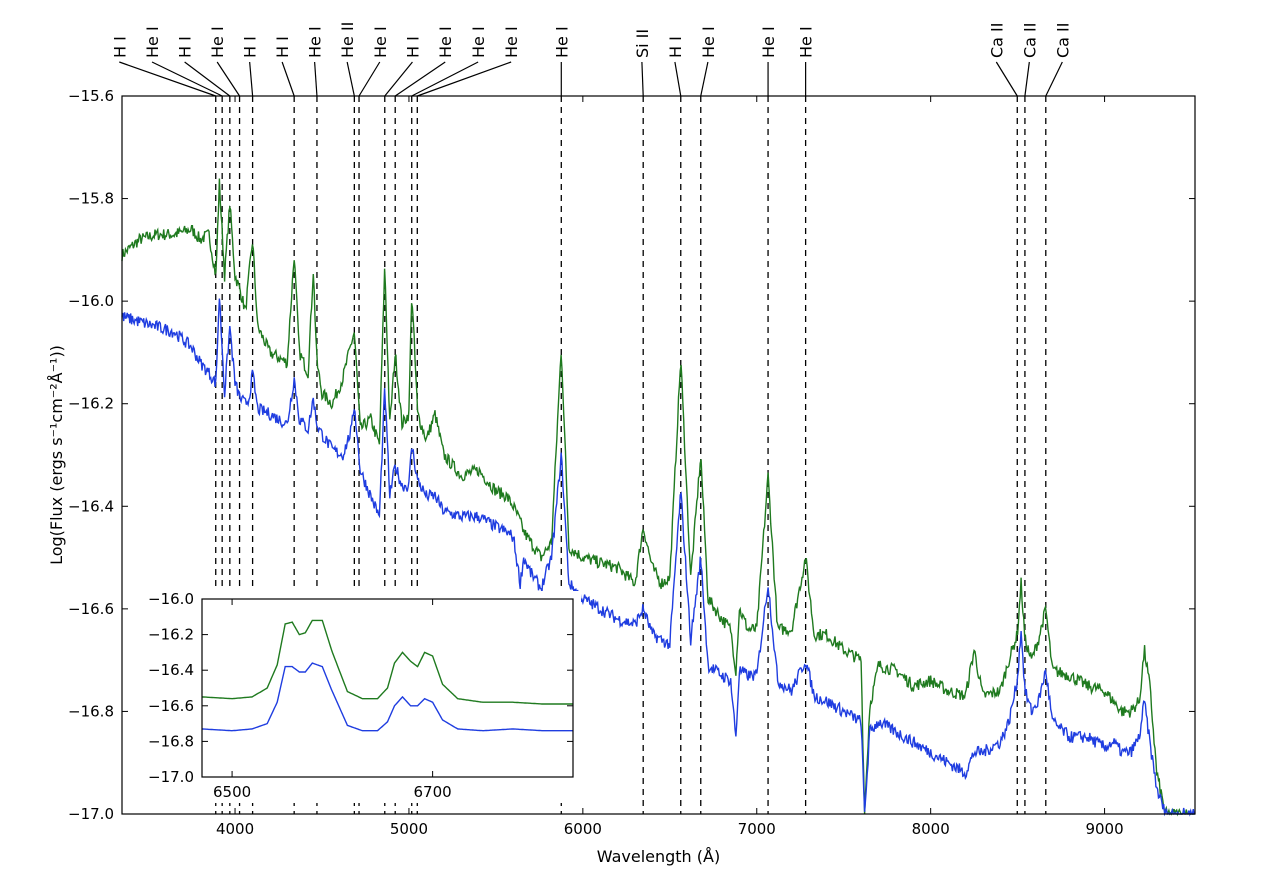 The width and height of the screenshot is (1265, 882). What do you see at coordinates (91, 711) in the screenshot?
I see `main-y-tick-label: −16.8` at bounding box center [91, 711].